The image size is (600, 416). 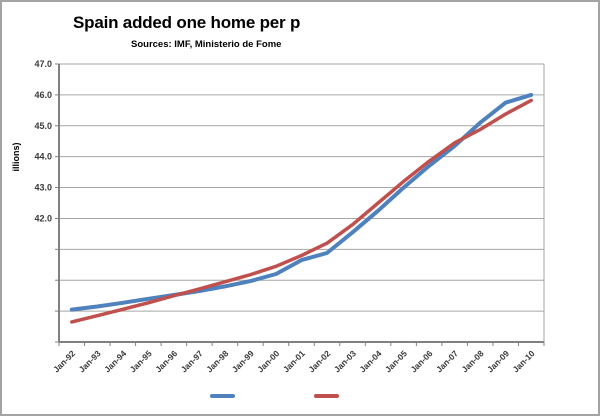 I want to click on x-tick-label: Jan-92, so click(x=64, y=361).